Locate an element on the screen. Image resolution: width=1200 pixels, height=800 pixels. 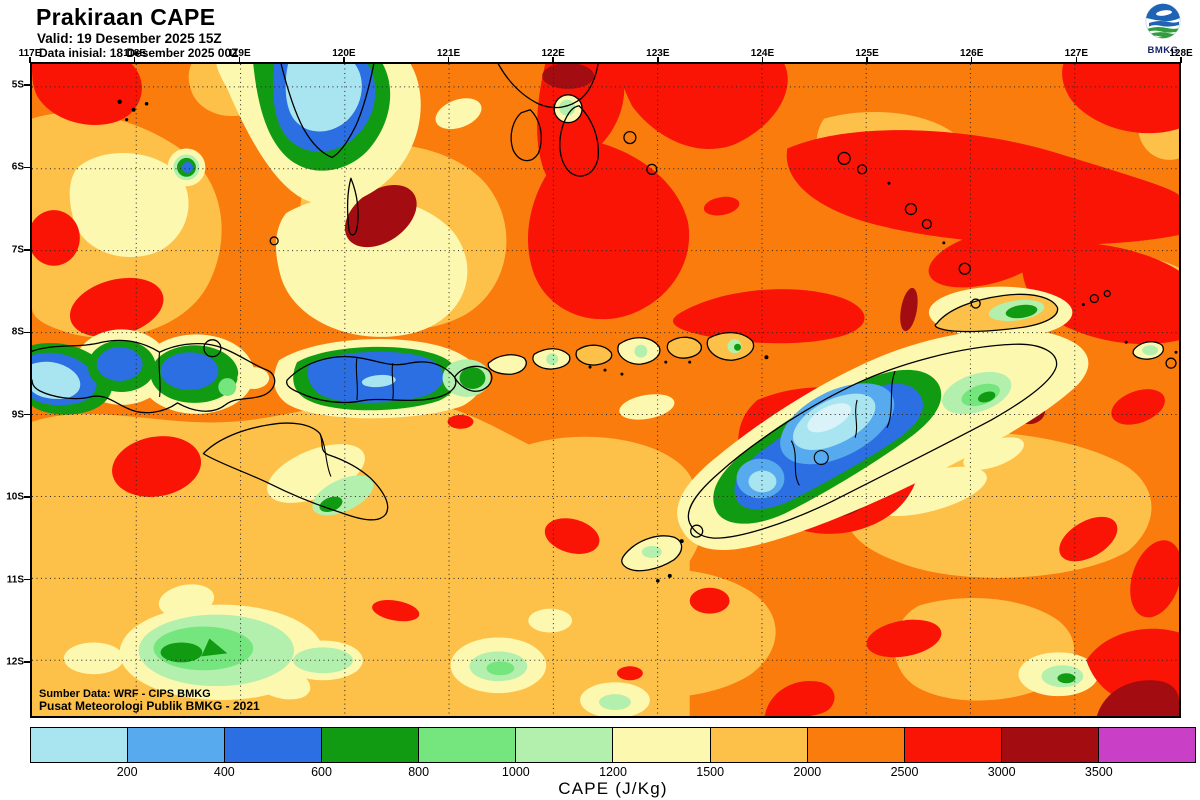
bmkg-logo: BMKG is located at coordinates (1163, 29).